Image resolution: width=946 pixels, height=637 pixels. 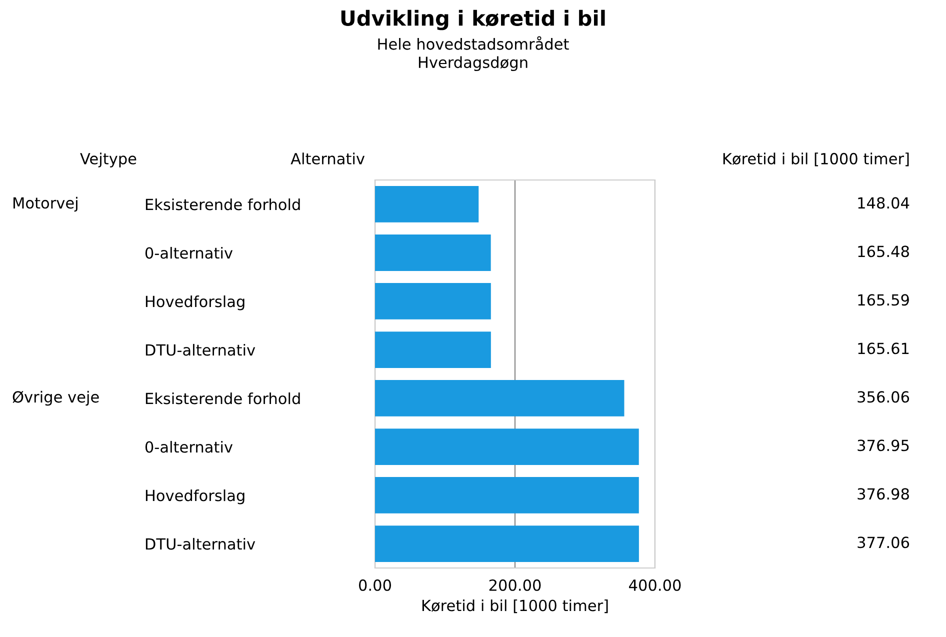 I want to click on data-label: 376.95, so click(x=883, y=446).